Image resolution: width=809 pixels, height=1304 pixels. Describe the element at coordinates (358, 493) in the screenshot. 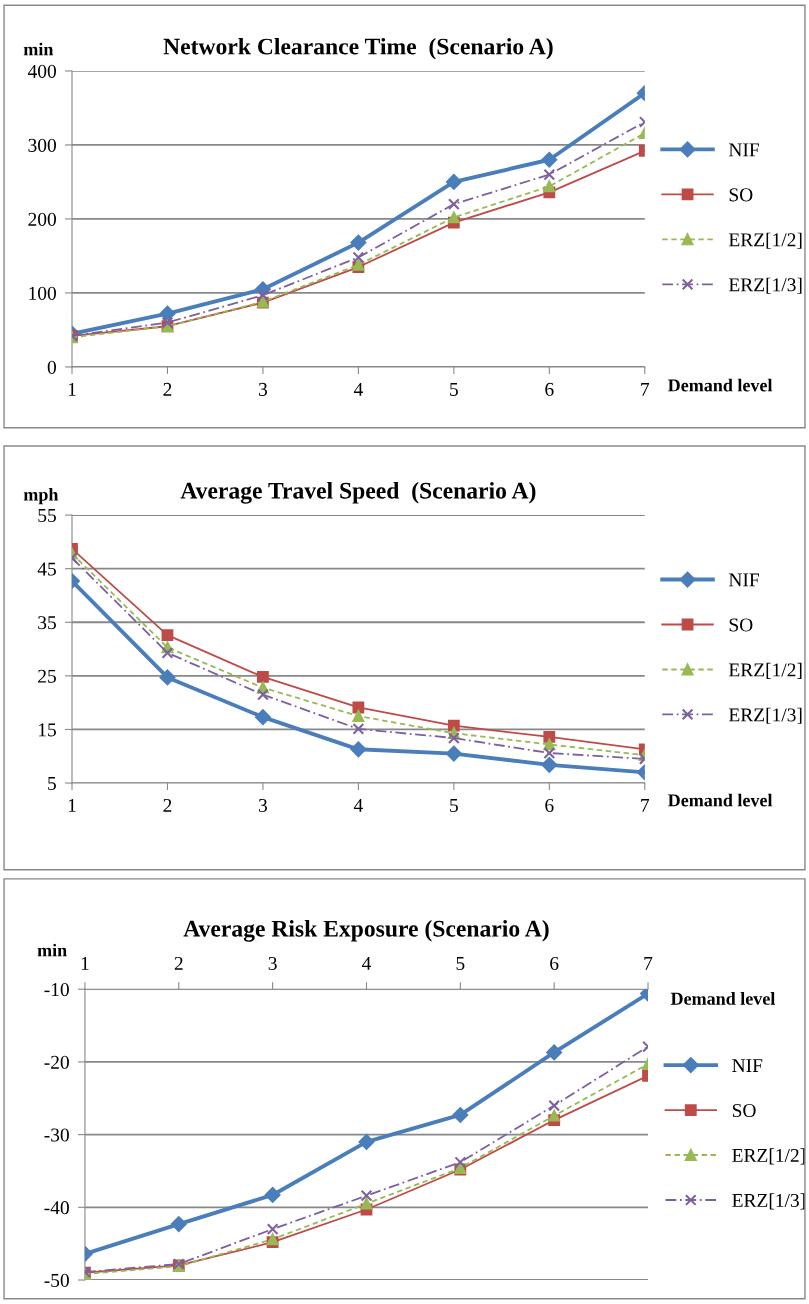

I see `chart-title: Average Travel Speed (Scenario A)` at that location.